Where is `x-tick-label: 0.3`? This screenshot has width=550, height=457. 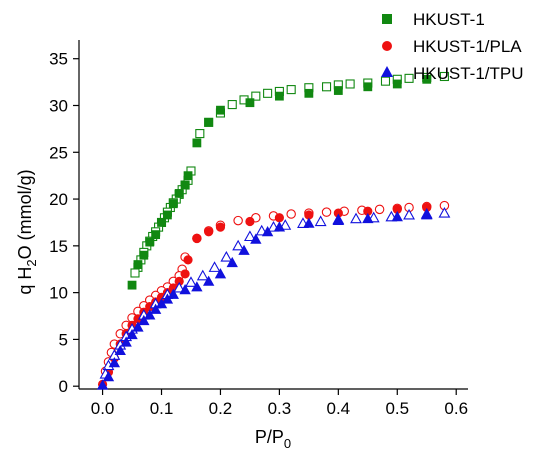
x-tick-label: 0.3 is located at coordinates (280, 408).